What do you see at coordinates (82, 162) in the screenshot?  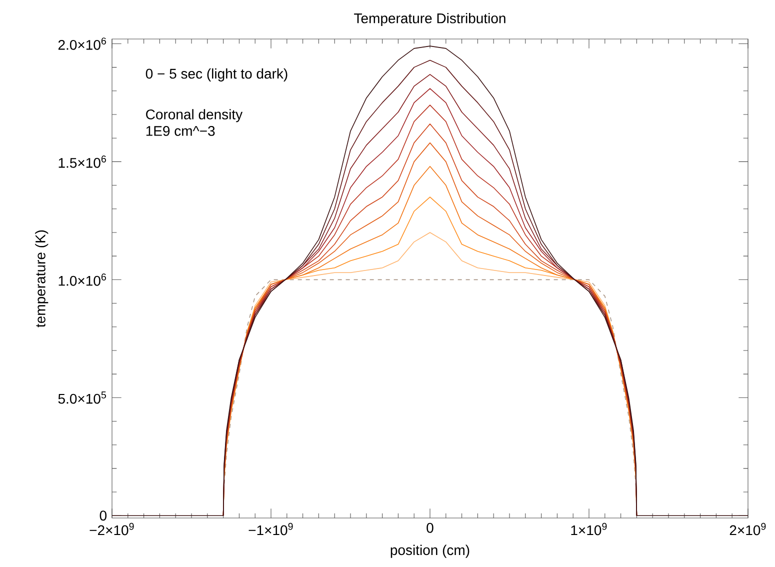 I see `y-tick-label: 1.5×10$^{6}$` at bounding box center [82, 162].